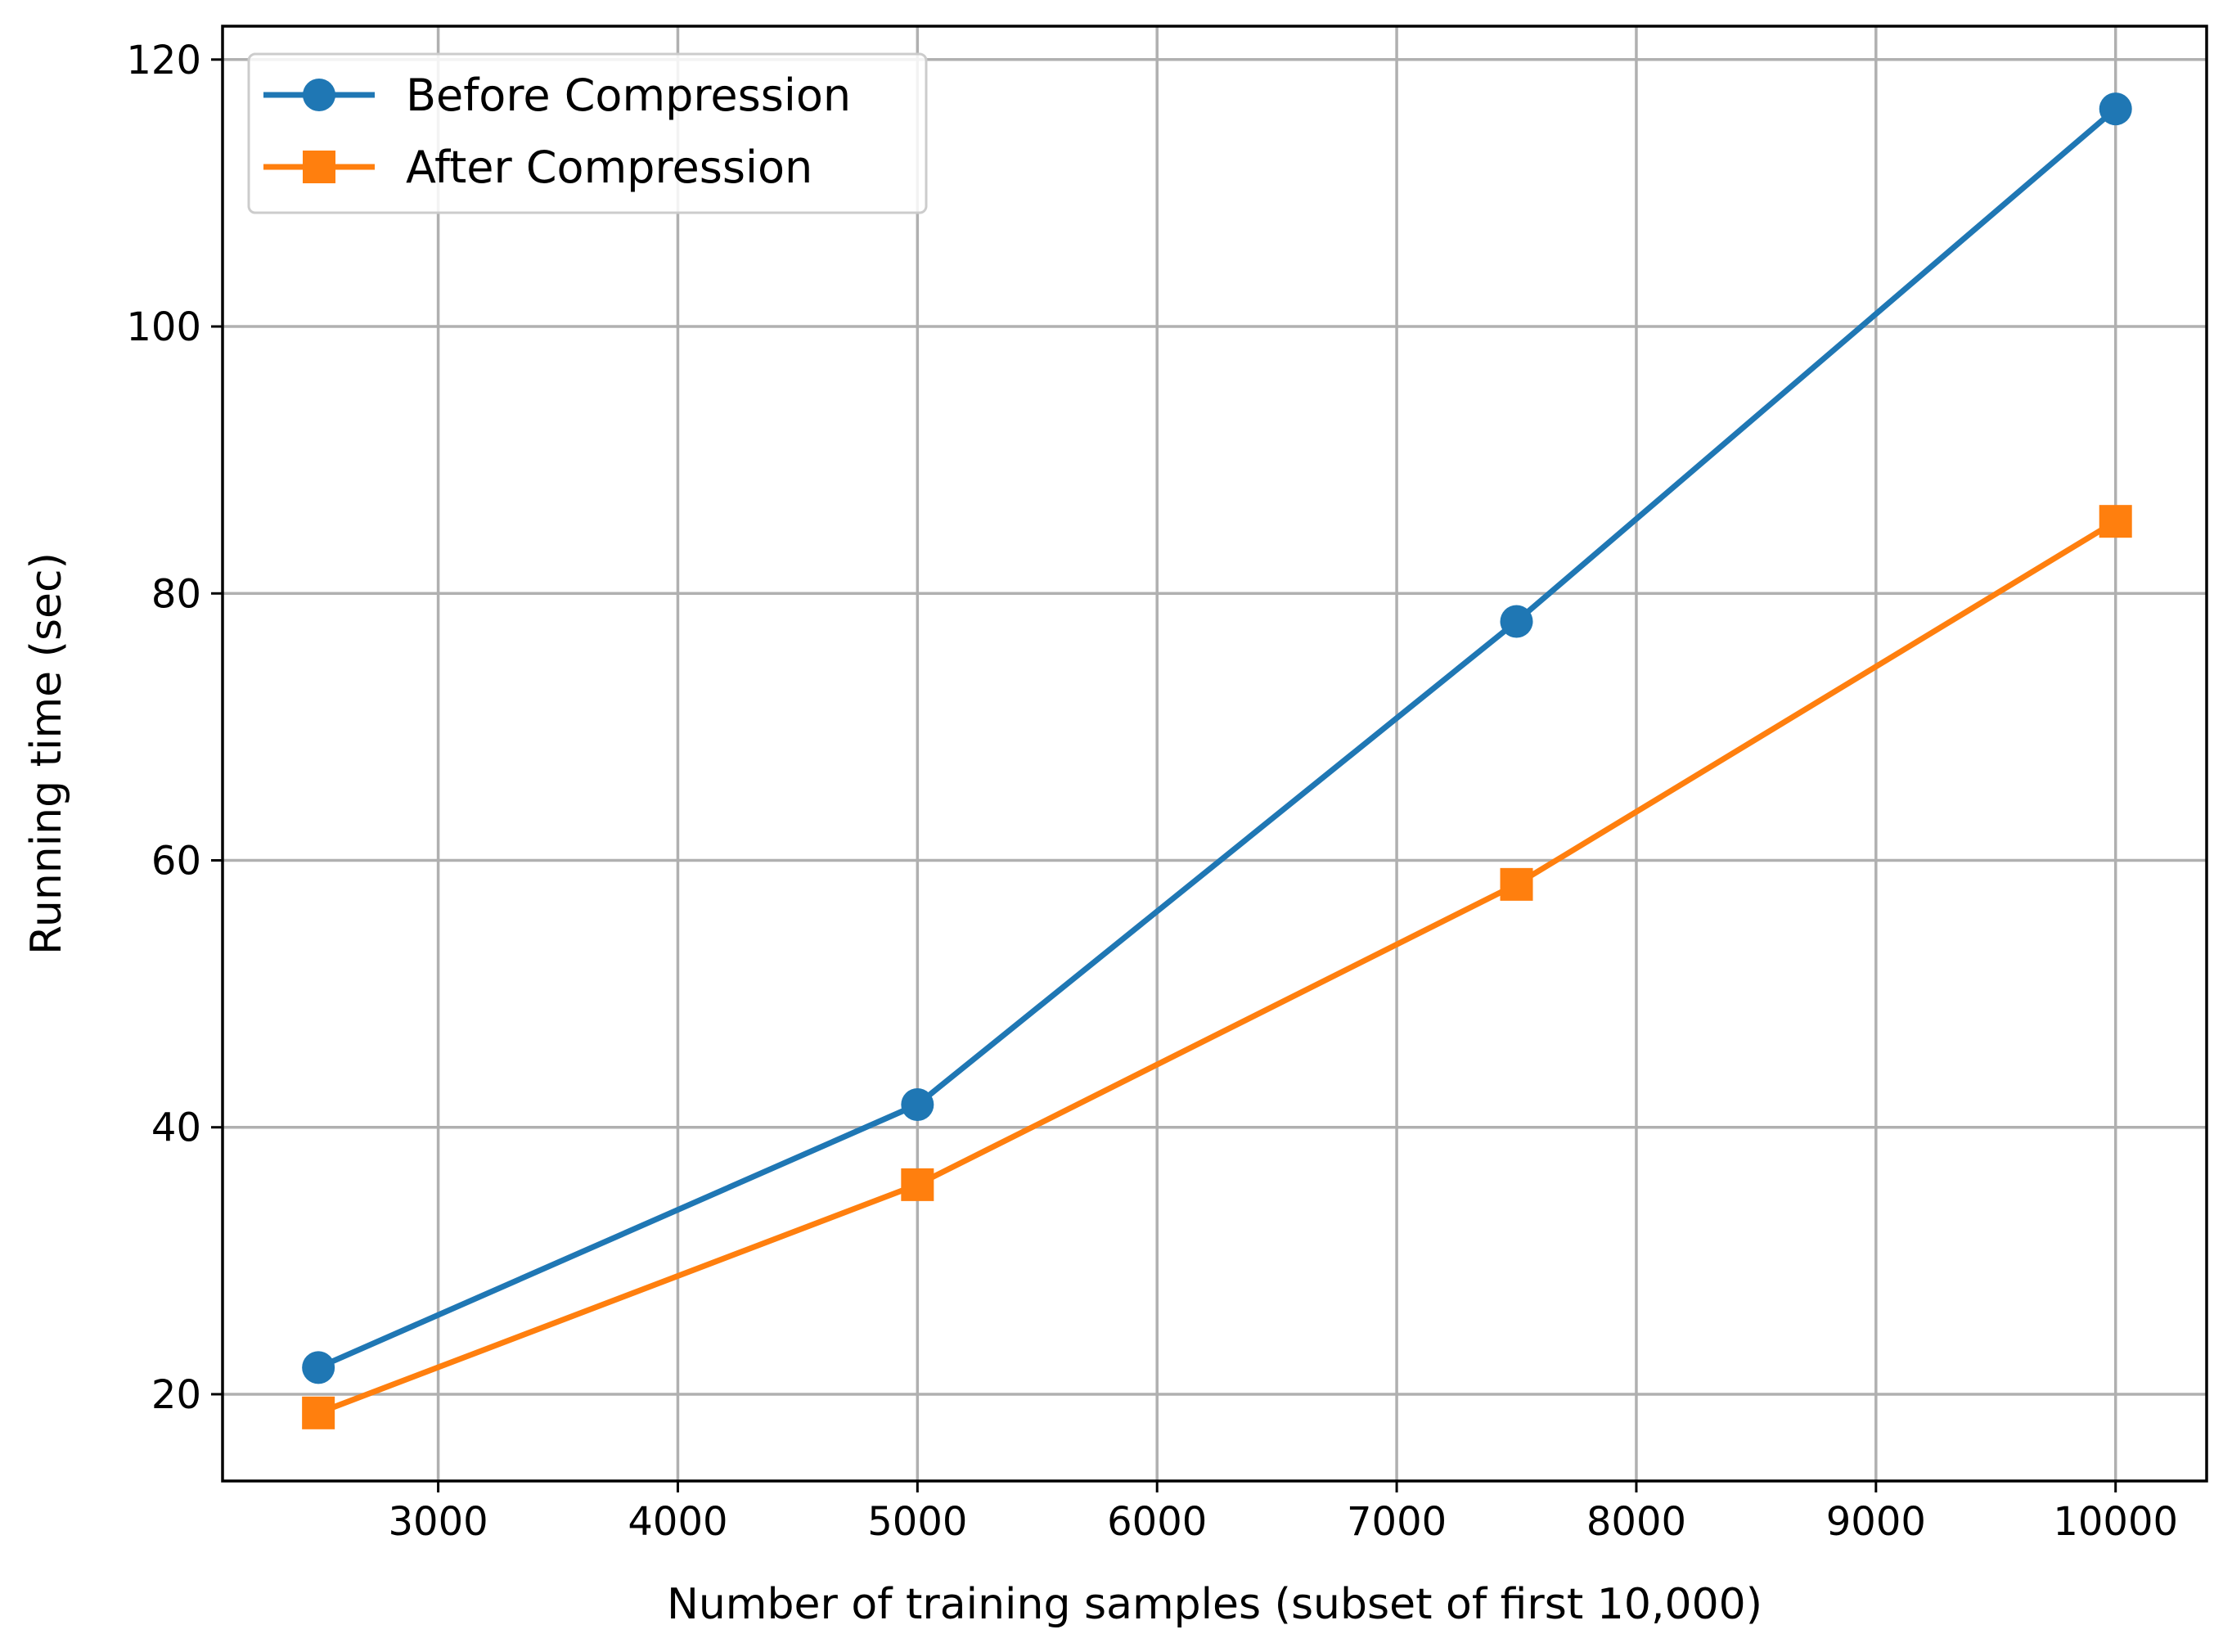 Image resolution: width=2223 pixels, height=1652 pixels. What do you see at coordinates (176, 1128) in the screenshot?
I see `y-tick-label: 40` at bounding box center [176, 1128].